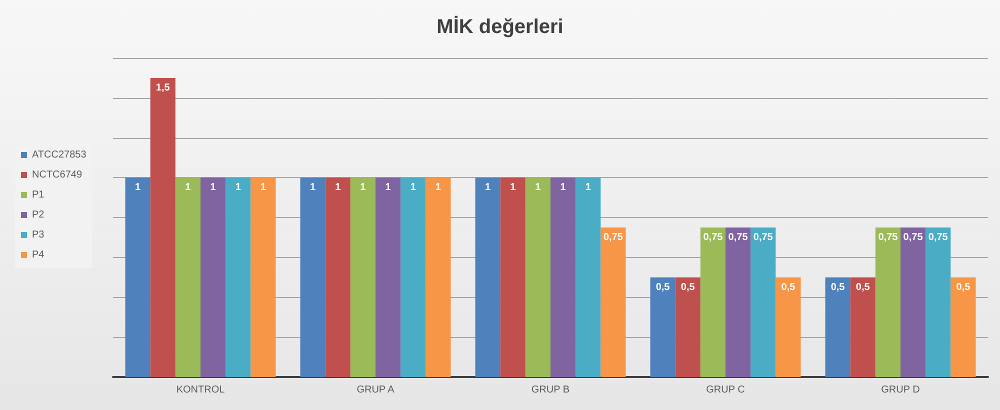 The width and height of the screenshot is (1000, 410). I want to click on x-tick-label: GRUP B, so click(550, 390).